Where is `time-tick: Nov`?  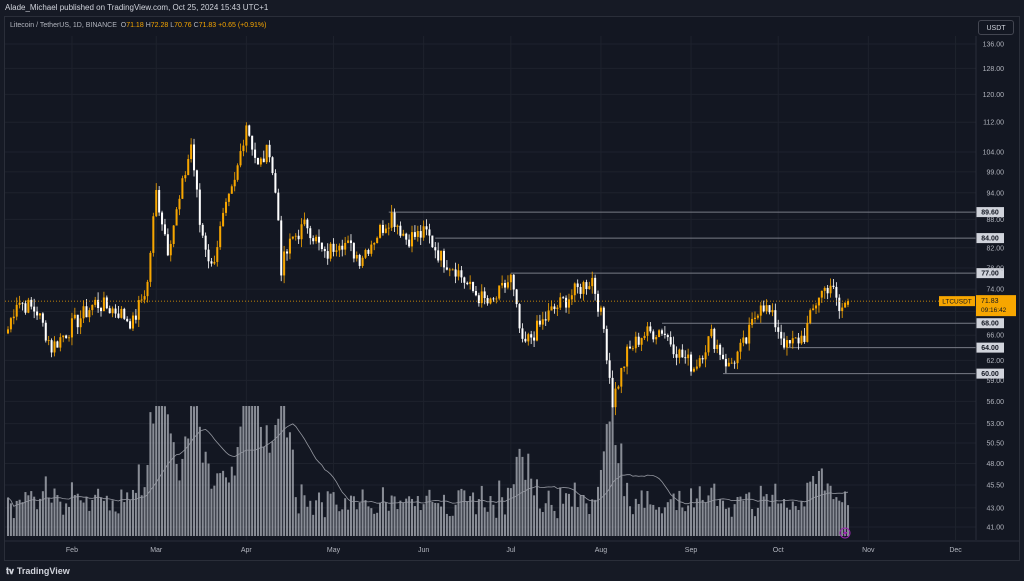 time-tick: Nov is located at coordinates (868, 550).